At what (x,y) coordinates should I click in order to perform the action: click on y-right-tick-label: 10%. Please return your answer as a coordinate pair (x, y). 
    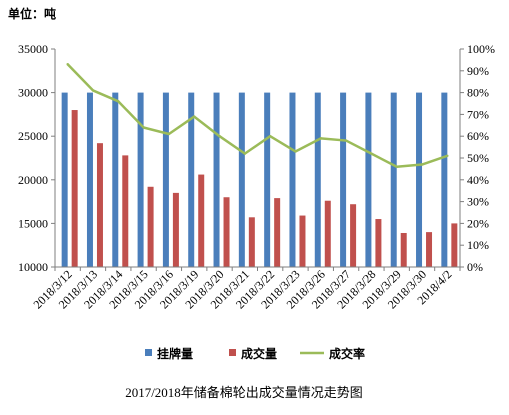
    Looking at the image, I should click on (478, 245).